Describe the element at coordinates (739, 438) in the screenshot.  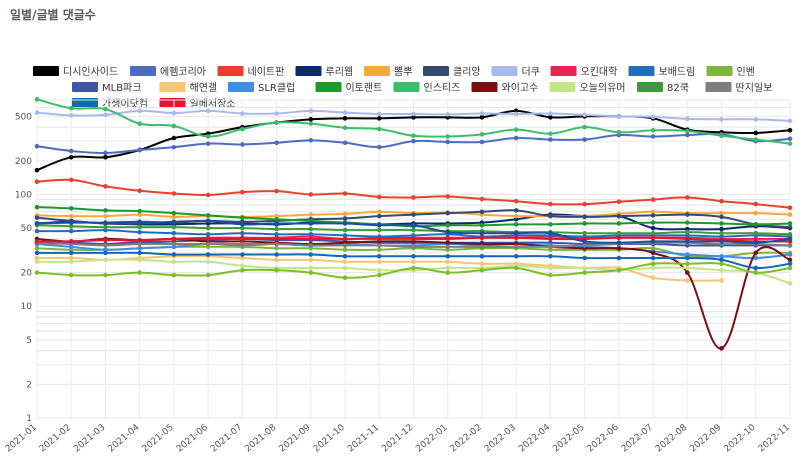
I see `x-tick-label: 2022-10` at that location.